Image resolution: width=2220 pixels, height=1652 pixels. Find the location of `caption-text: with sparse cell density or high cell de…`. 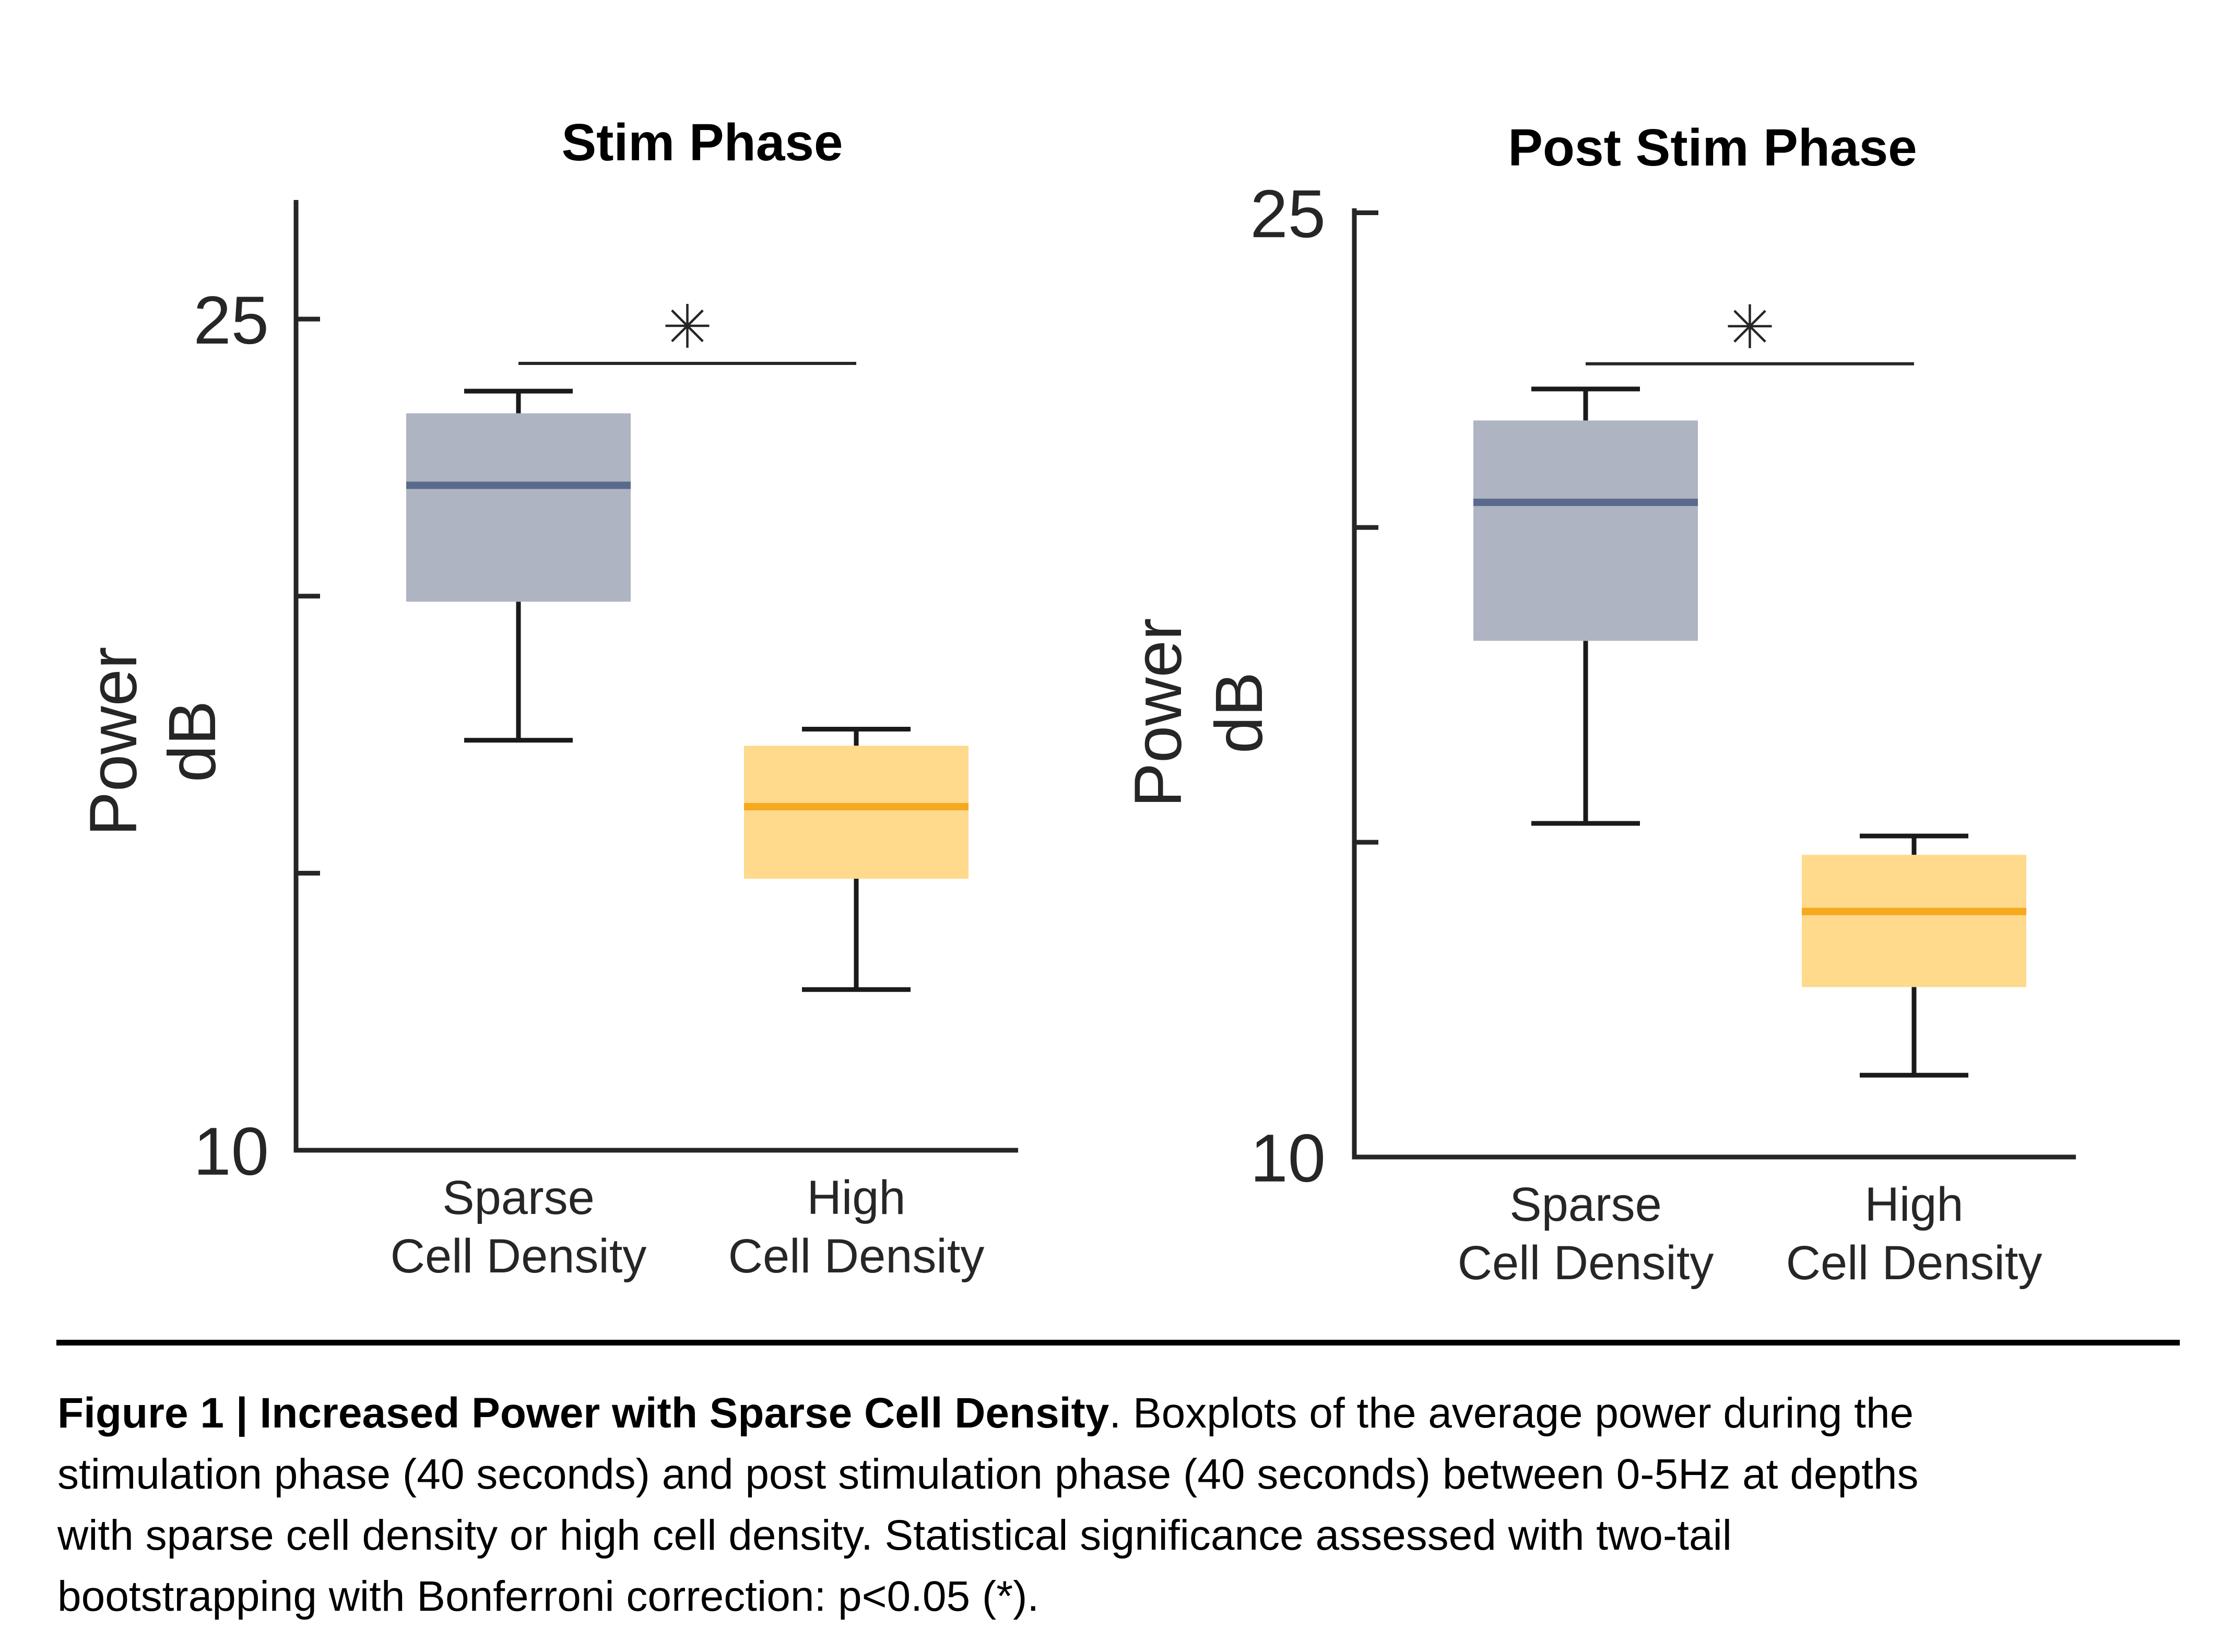

caption-text: with sparse cell density or high cell de… is located at coordinates (894, 1536).